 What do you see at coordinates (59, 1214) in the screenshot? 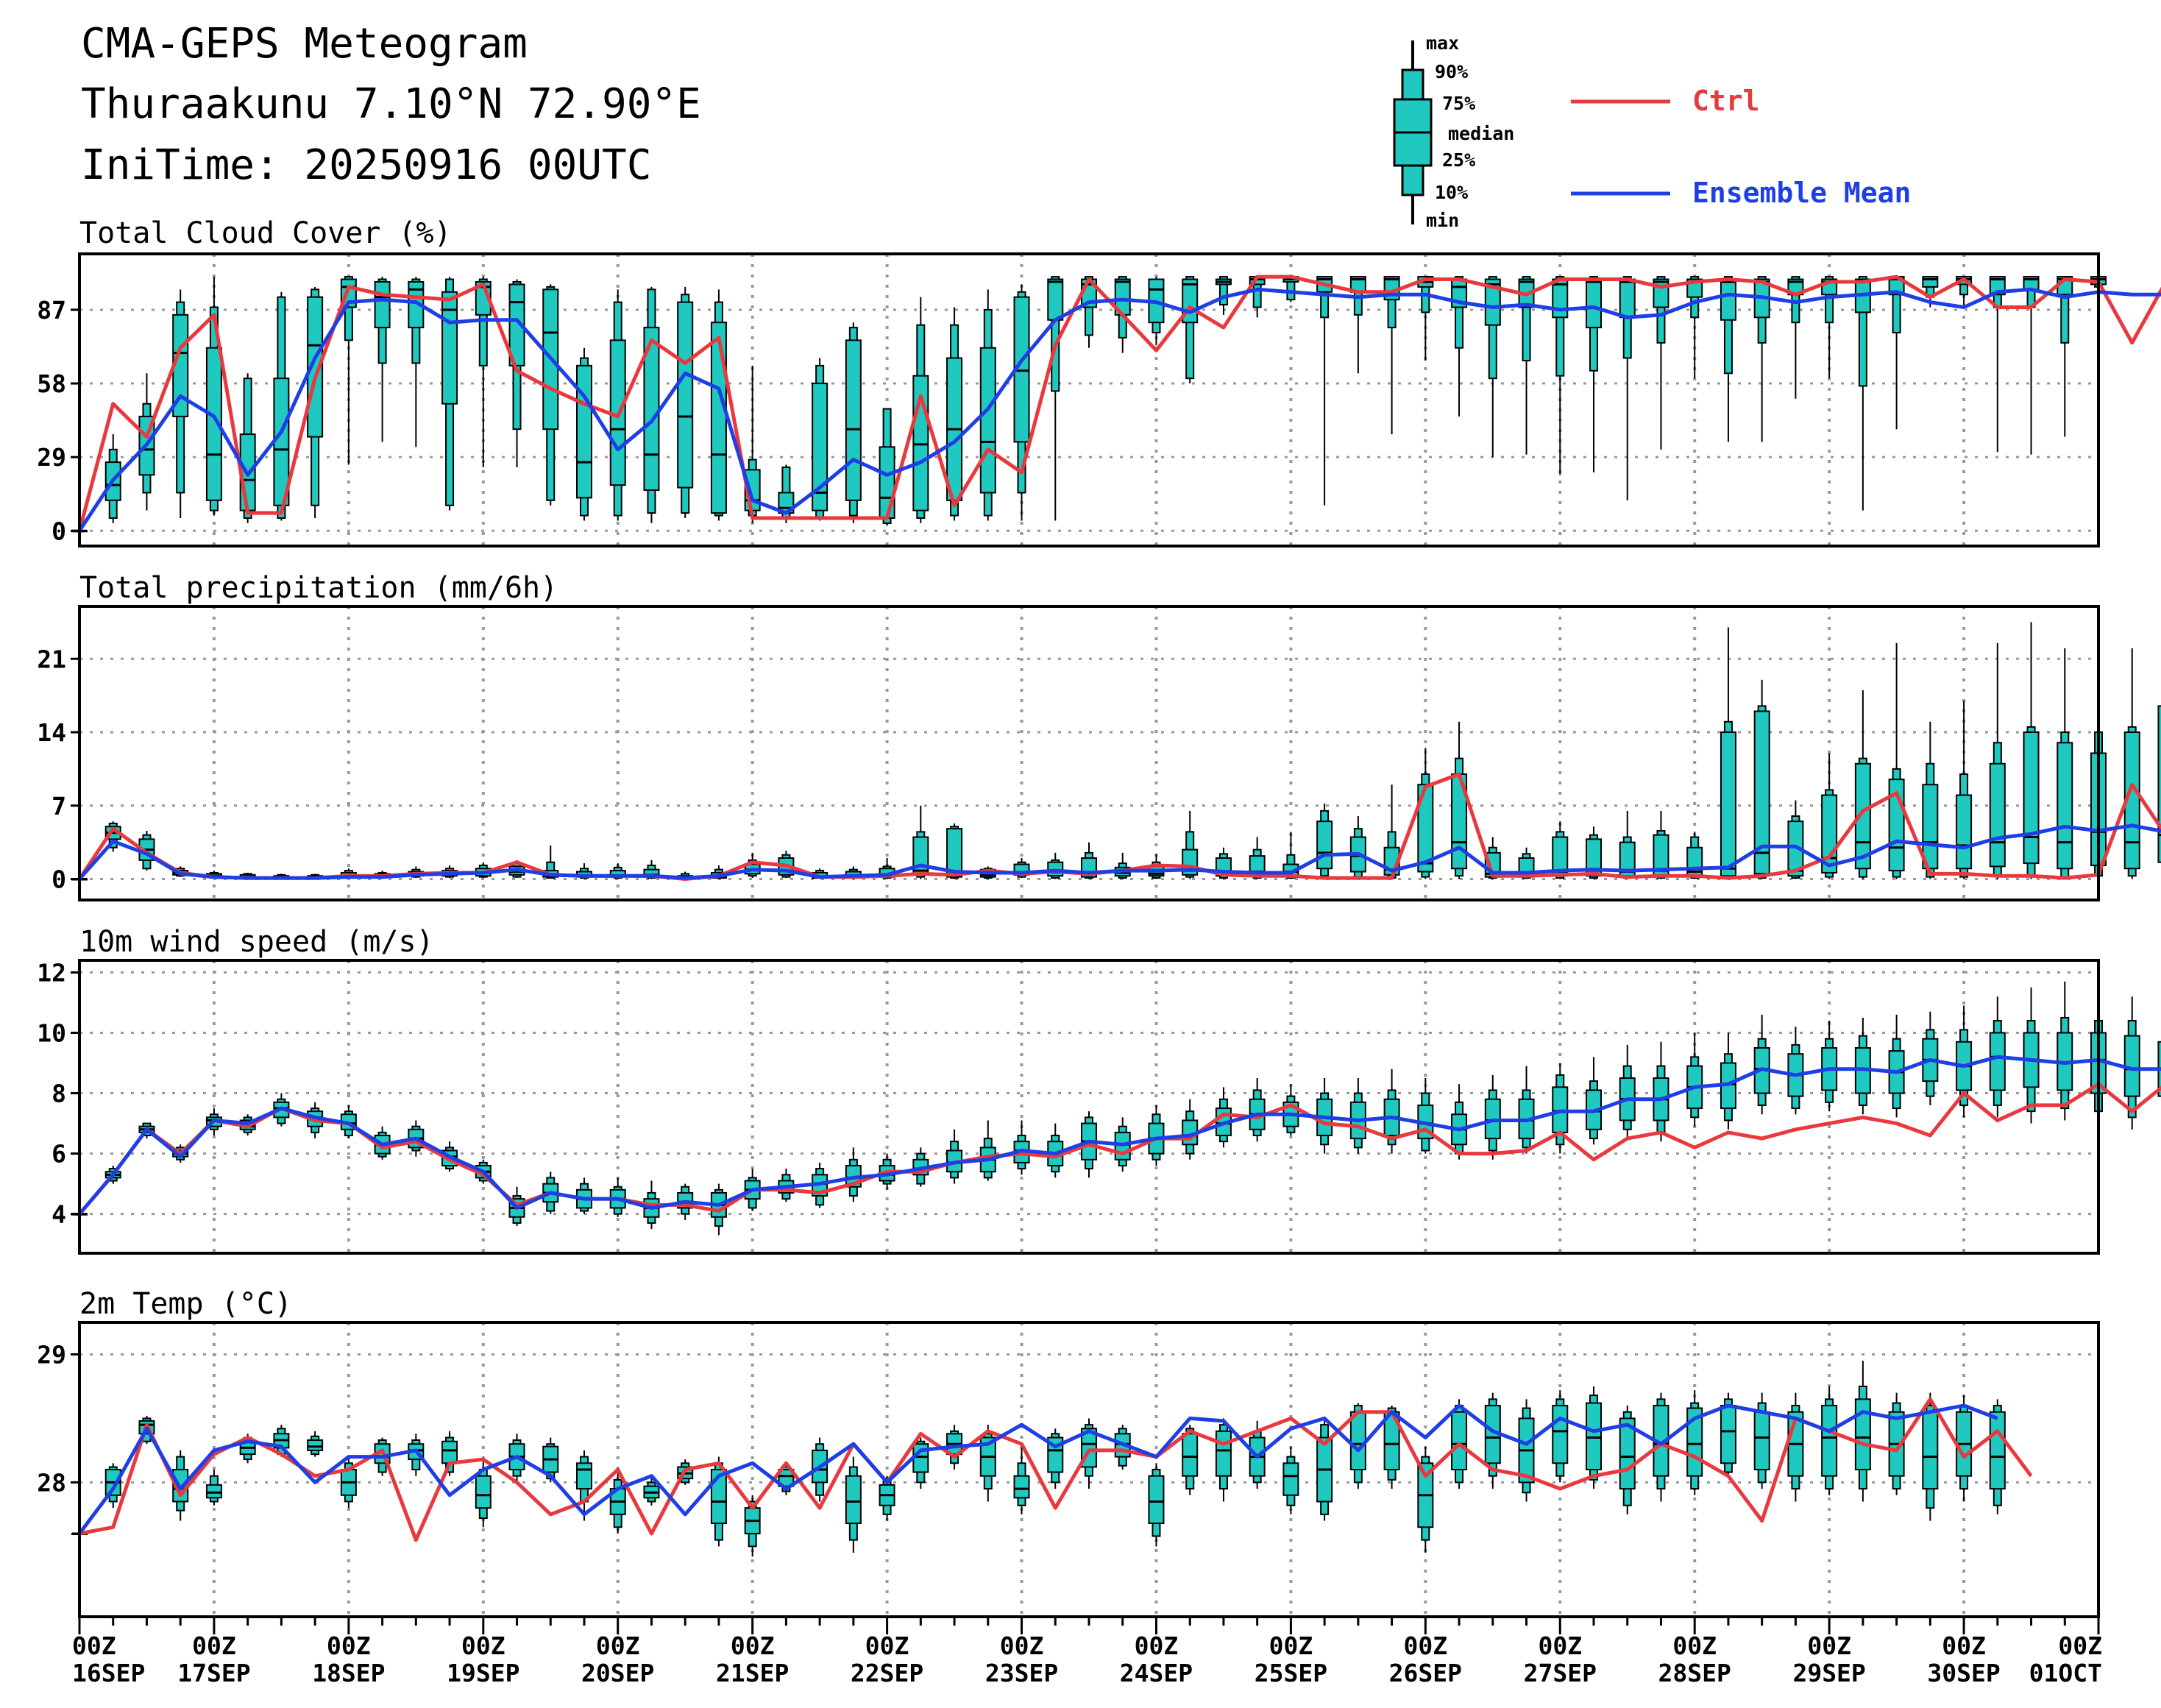
I see `y-tick-label: 4` at bounding box center [59, 1214].